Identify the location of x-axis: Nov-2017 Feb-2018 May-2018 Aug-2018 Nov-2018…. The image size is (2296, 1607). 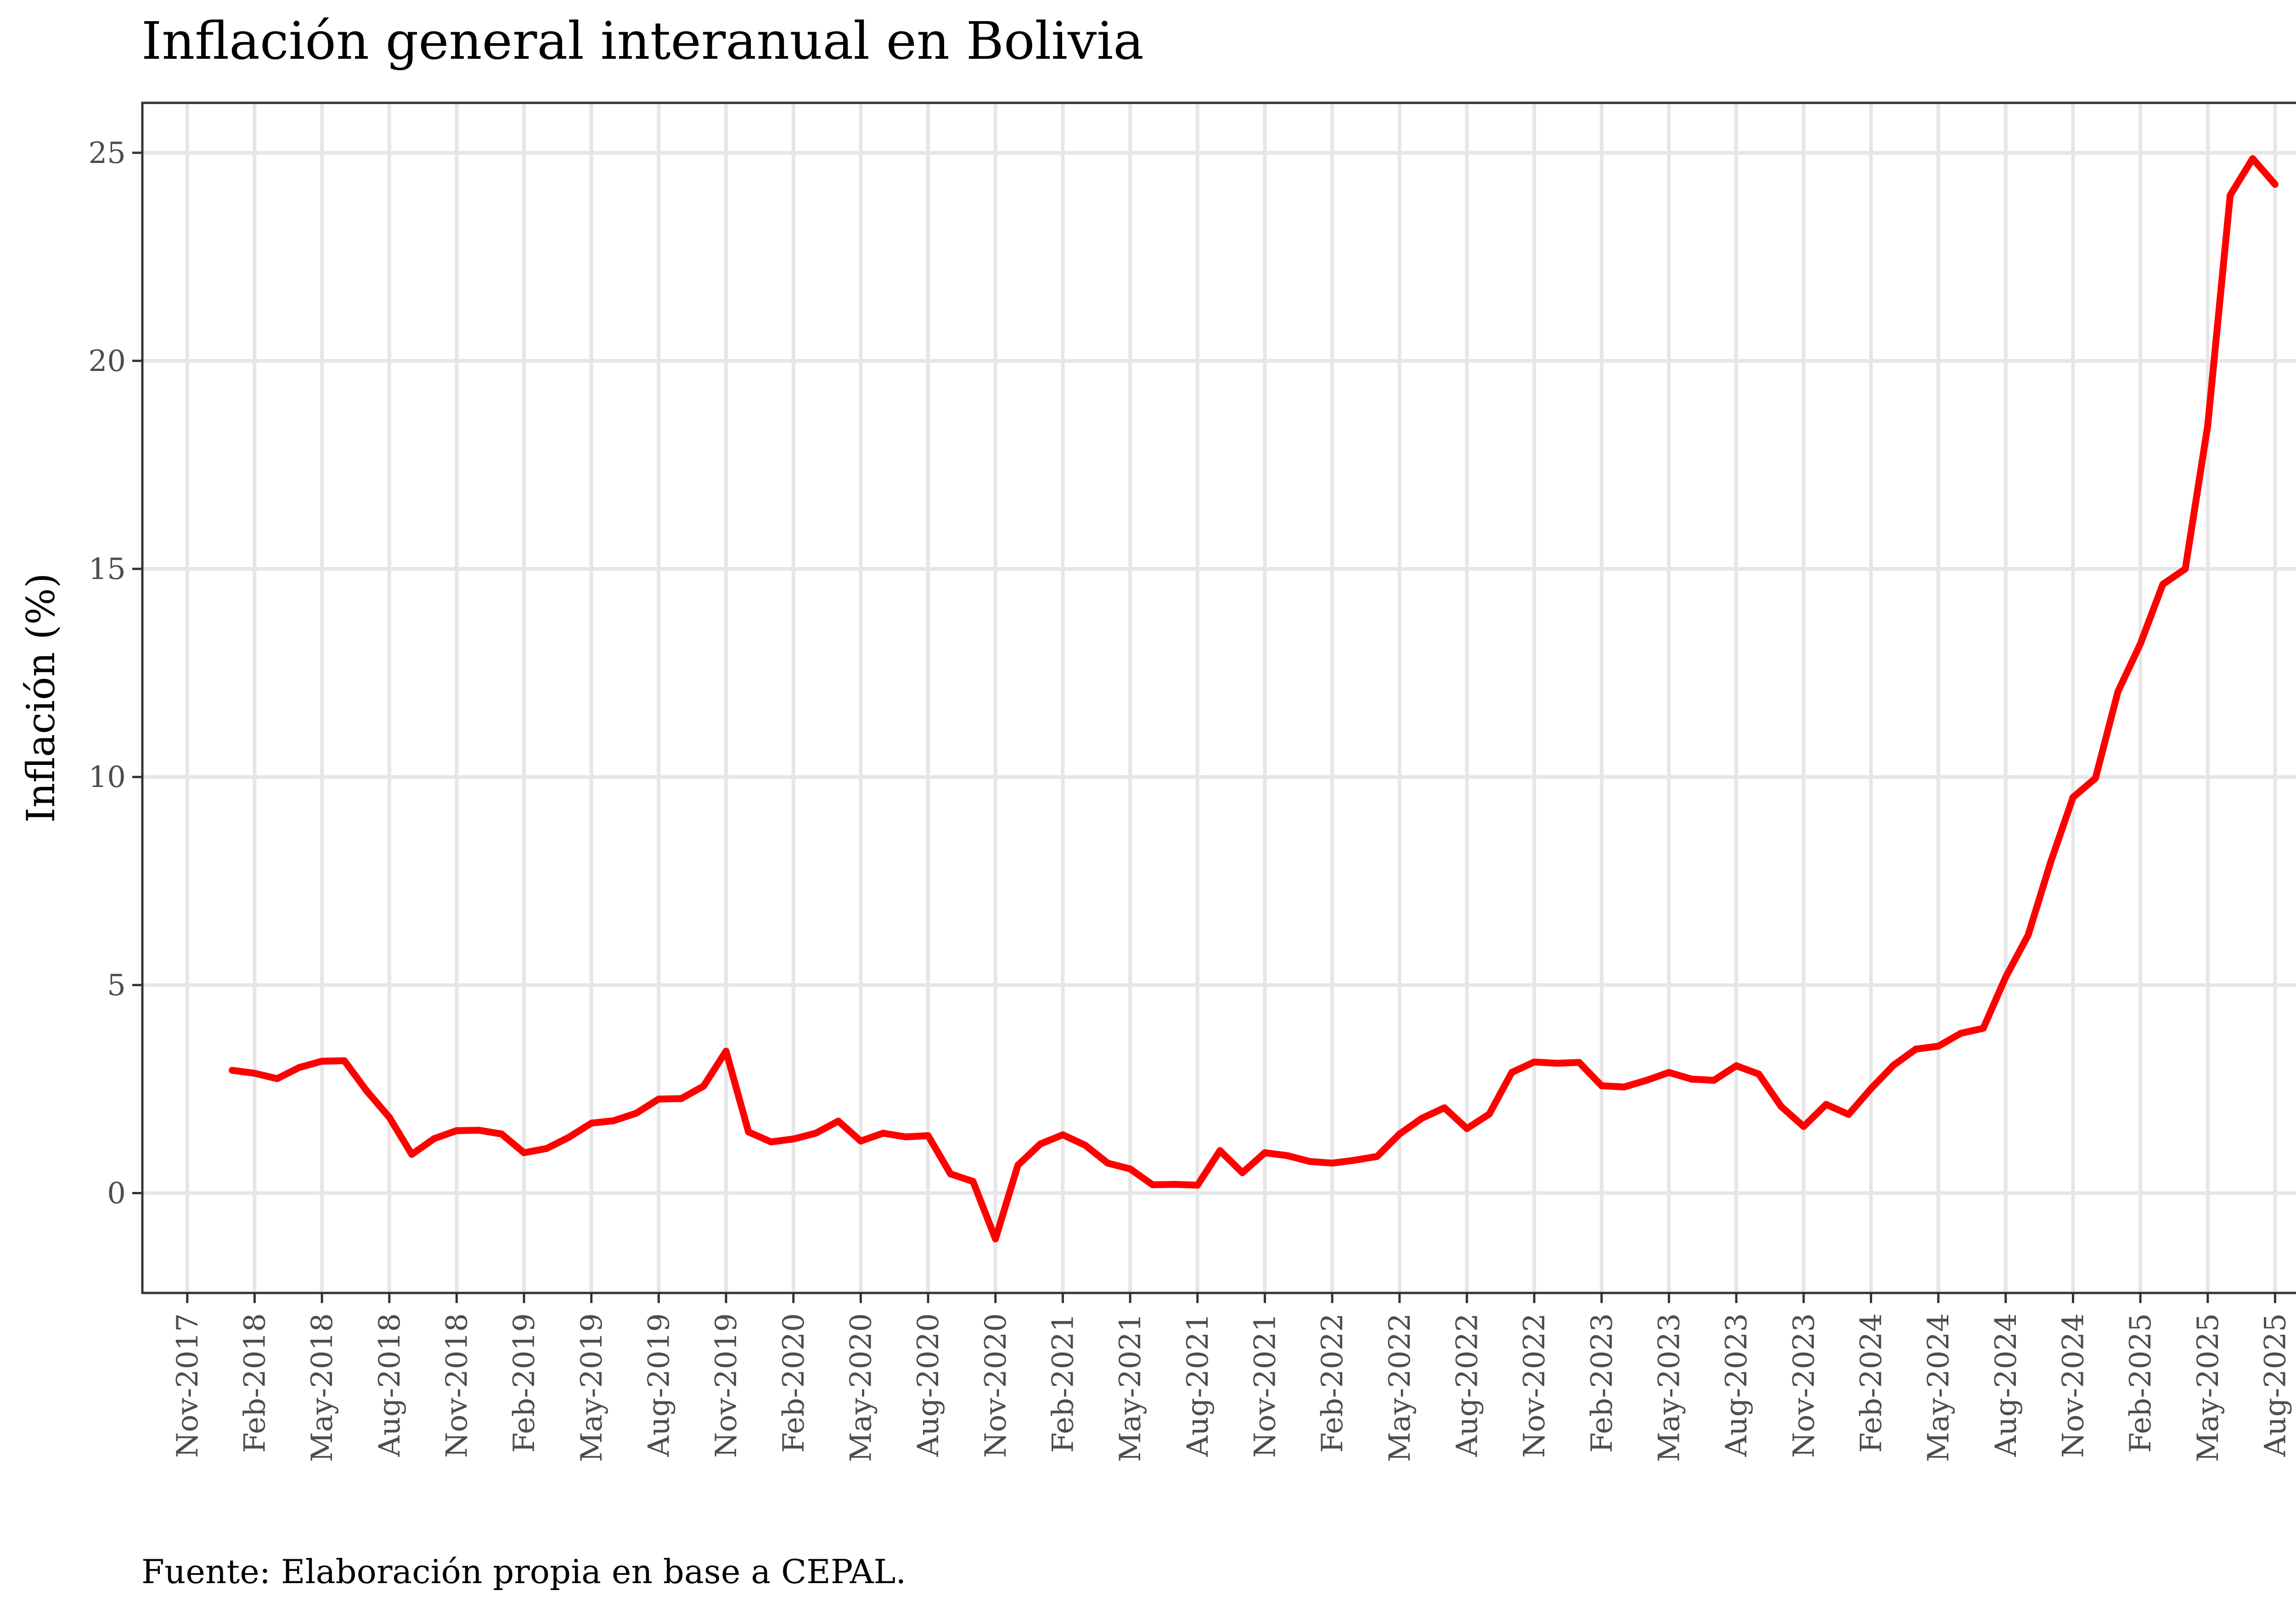
(1231, 1377).